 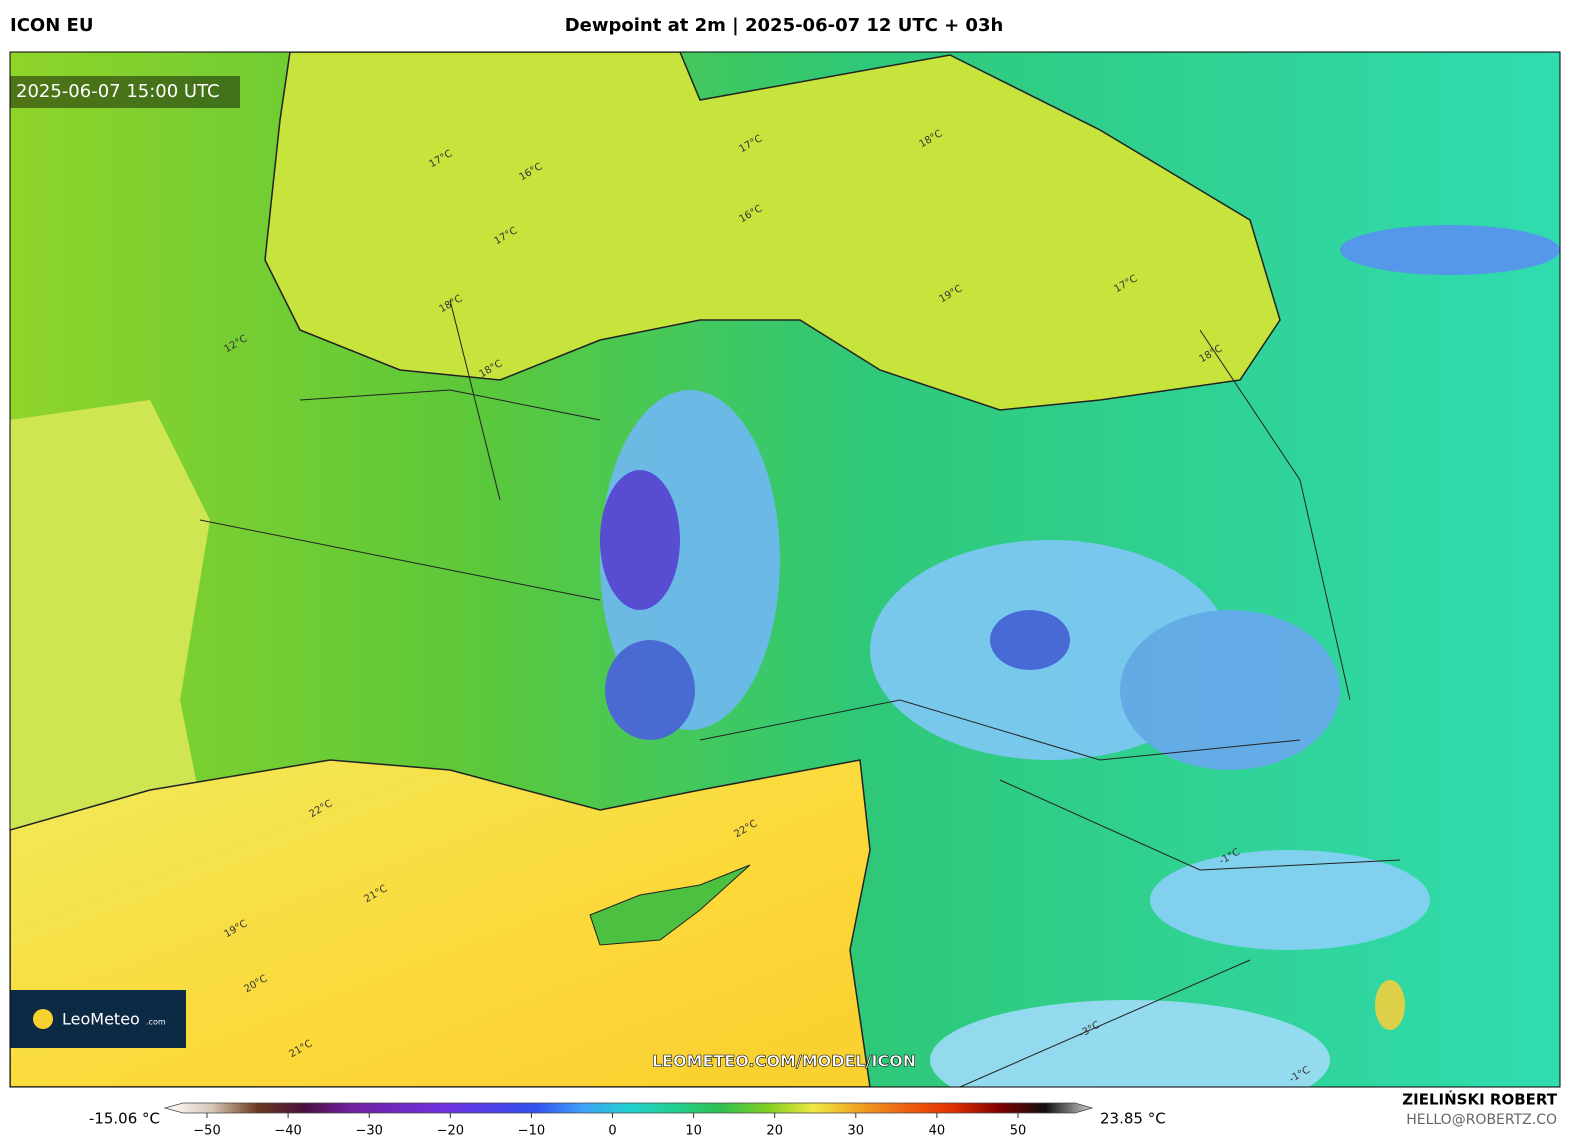 I want to click on colorbar-ticks: −50 −40 −30 −20 −10 0 10 20 30 40 50, so click(x=609, y=1126).